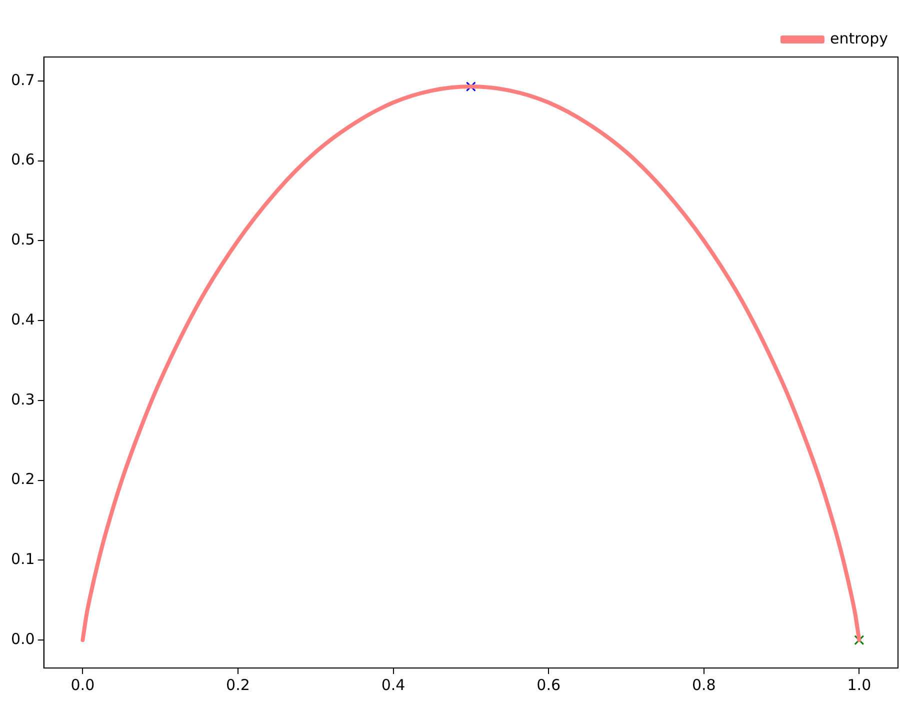  I want to click on y-tick-label: 0.6, so click(22, 159).